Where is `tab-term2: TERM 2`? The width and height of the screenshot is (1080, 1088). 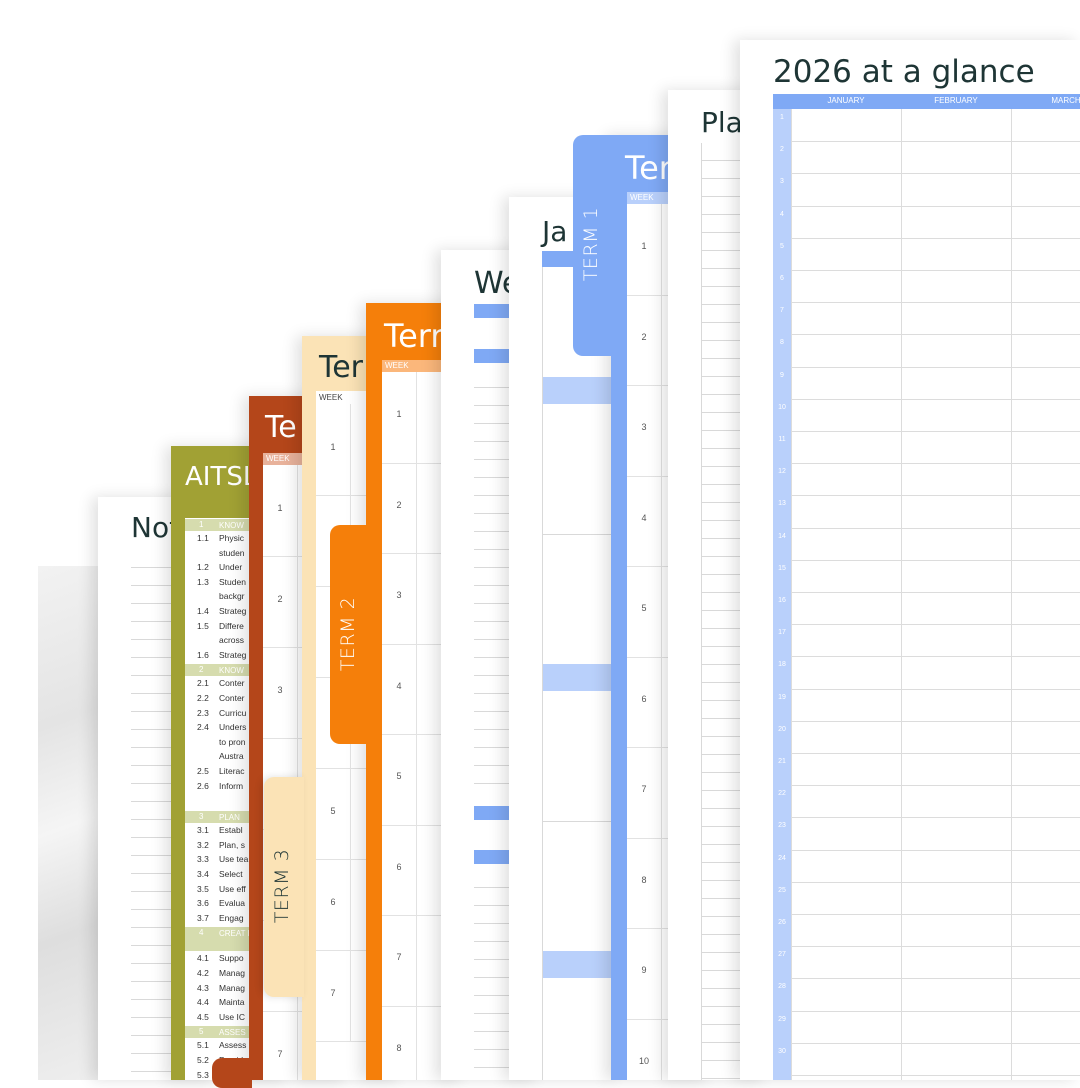
tab-term2: TERM 2 is located at coordinates (350, 634).